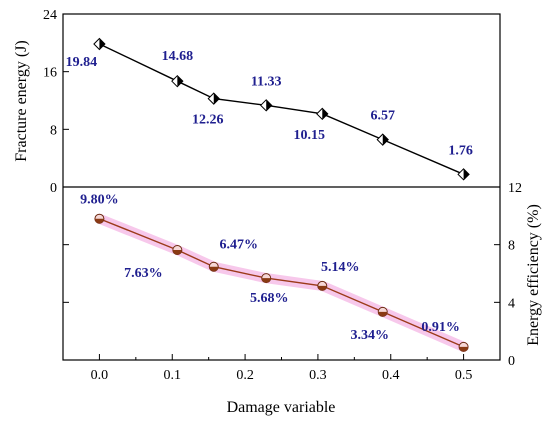 This screenshot has height=422, width=550. I want to click on data-label-fracture-energy: 19.84, so click(82, 62).